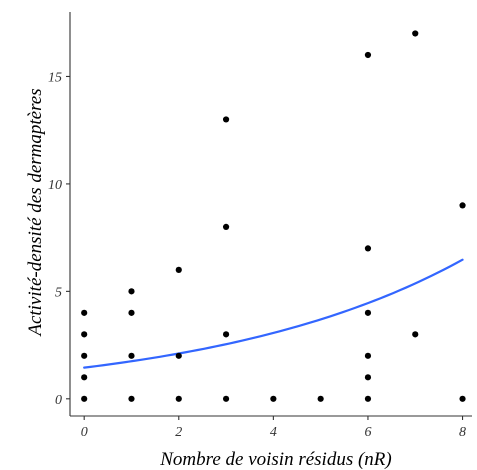 Image resolution: width=477 pixels, height=470 pixels. I want to click on y-tick-label: 15, so click(55, 77).